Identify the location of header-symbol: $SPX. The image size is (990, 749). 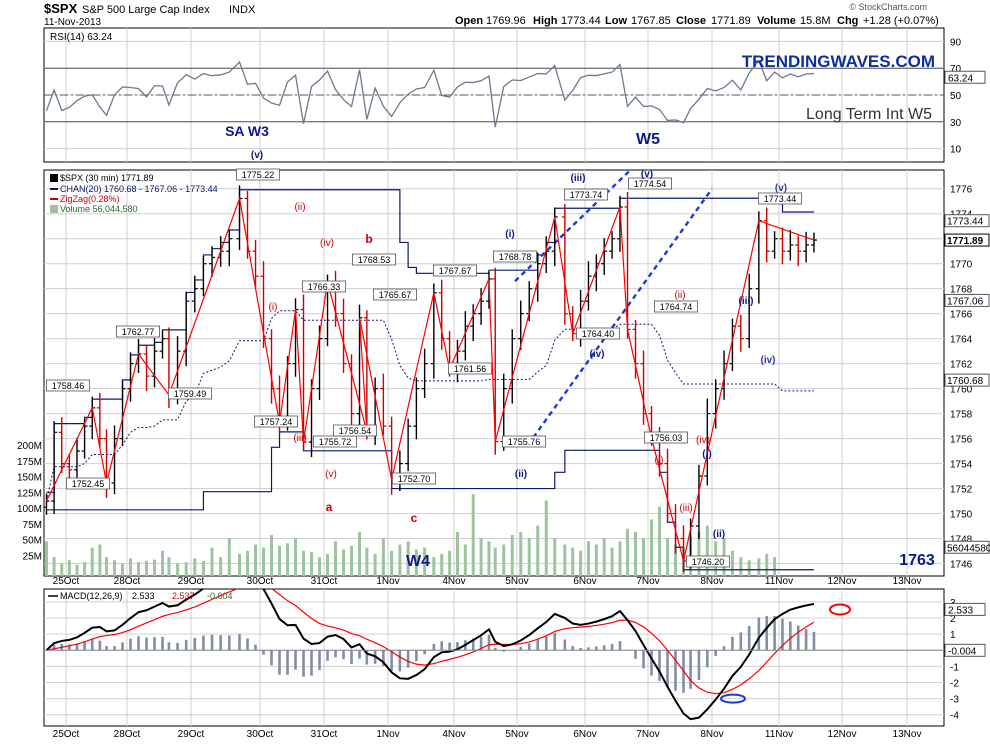
(61, 8).